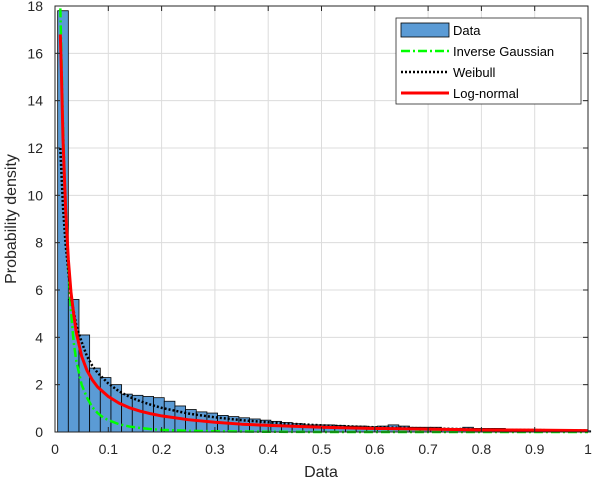 This screenshot has height=482, width=592. What do you see at coordinates (482, 449) in the screenshot?
I see `x-tick-label: 0.8` at bounding box center [482, 449].